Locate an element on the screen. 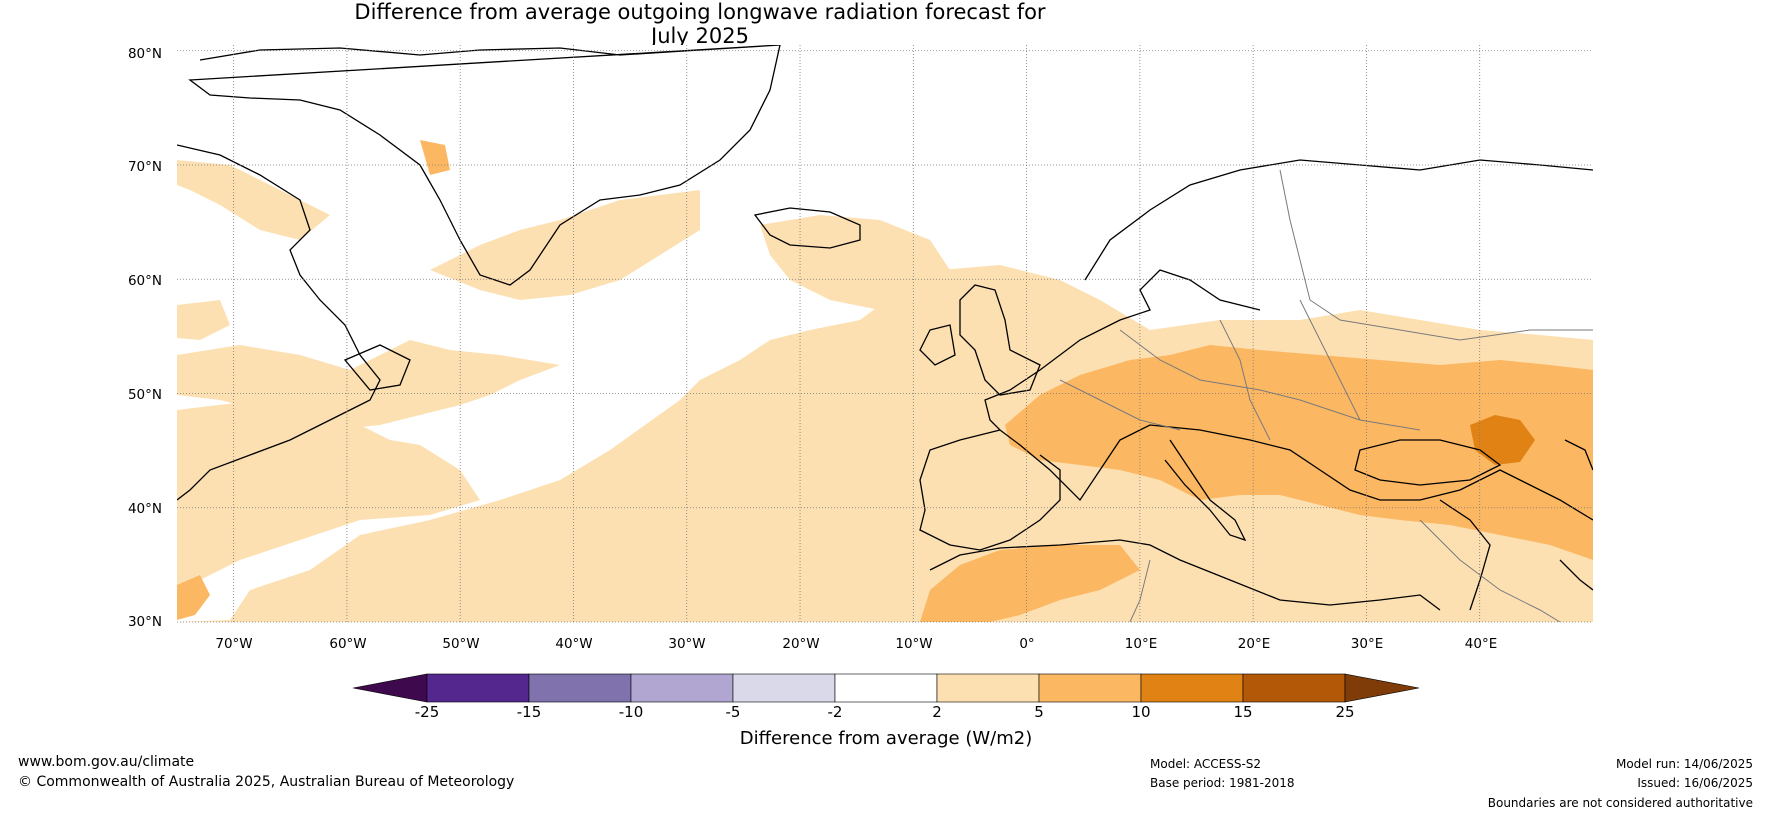 This screenshot has height=816, width=1770. colorbar-extend-high is located at coordinates (1382, 688).